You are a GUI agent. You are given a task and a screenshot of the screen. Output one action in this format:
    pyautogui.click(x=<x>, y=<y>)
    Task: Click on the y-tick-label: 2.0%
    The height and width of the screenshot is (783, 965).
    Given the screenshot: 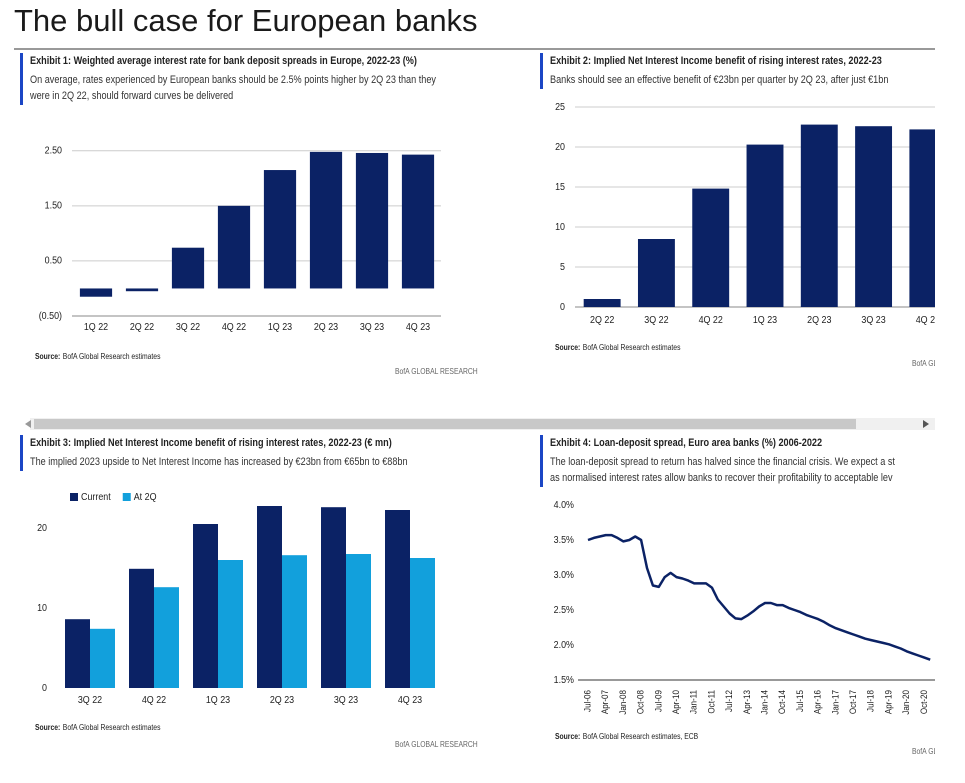 What is the action you would take?
    pyautogui.click(x=564, y=645)
    